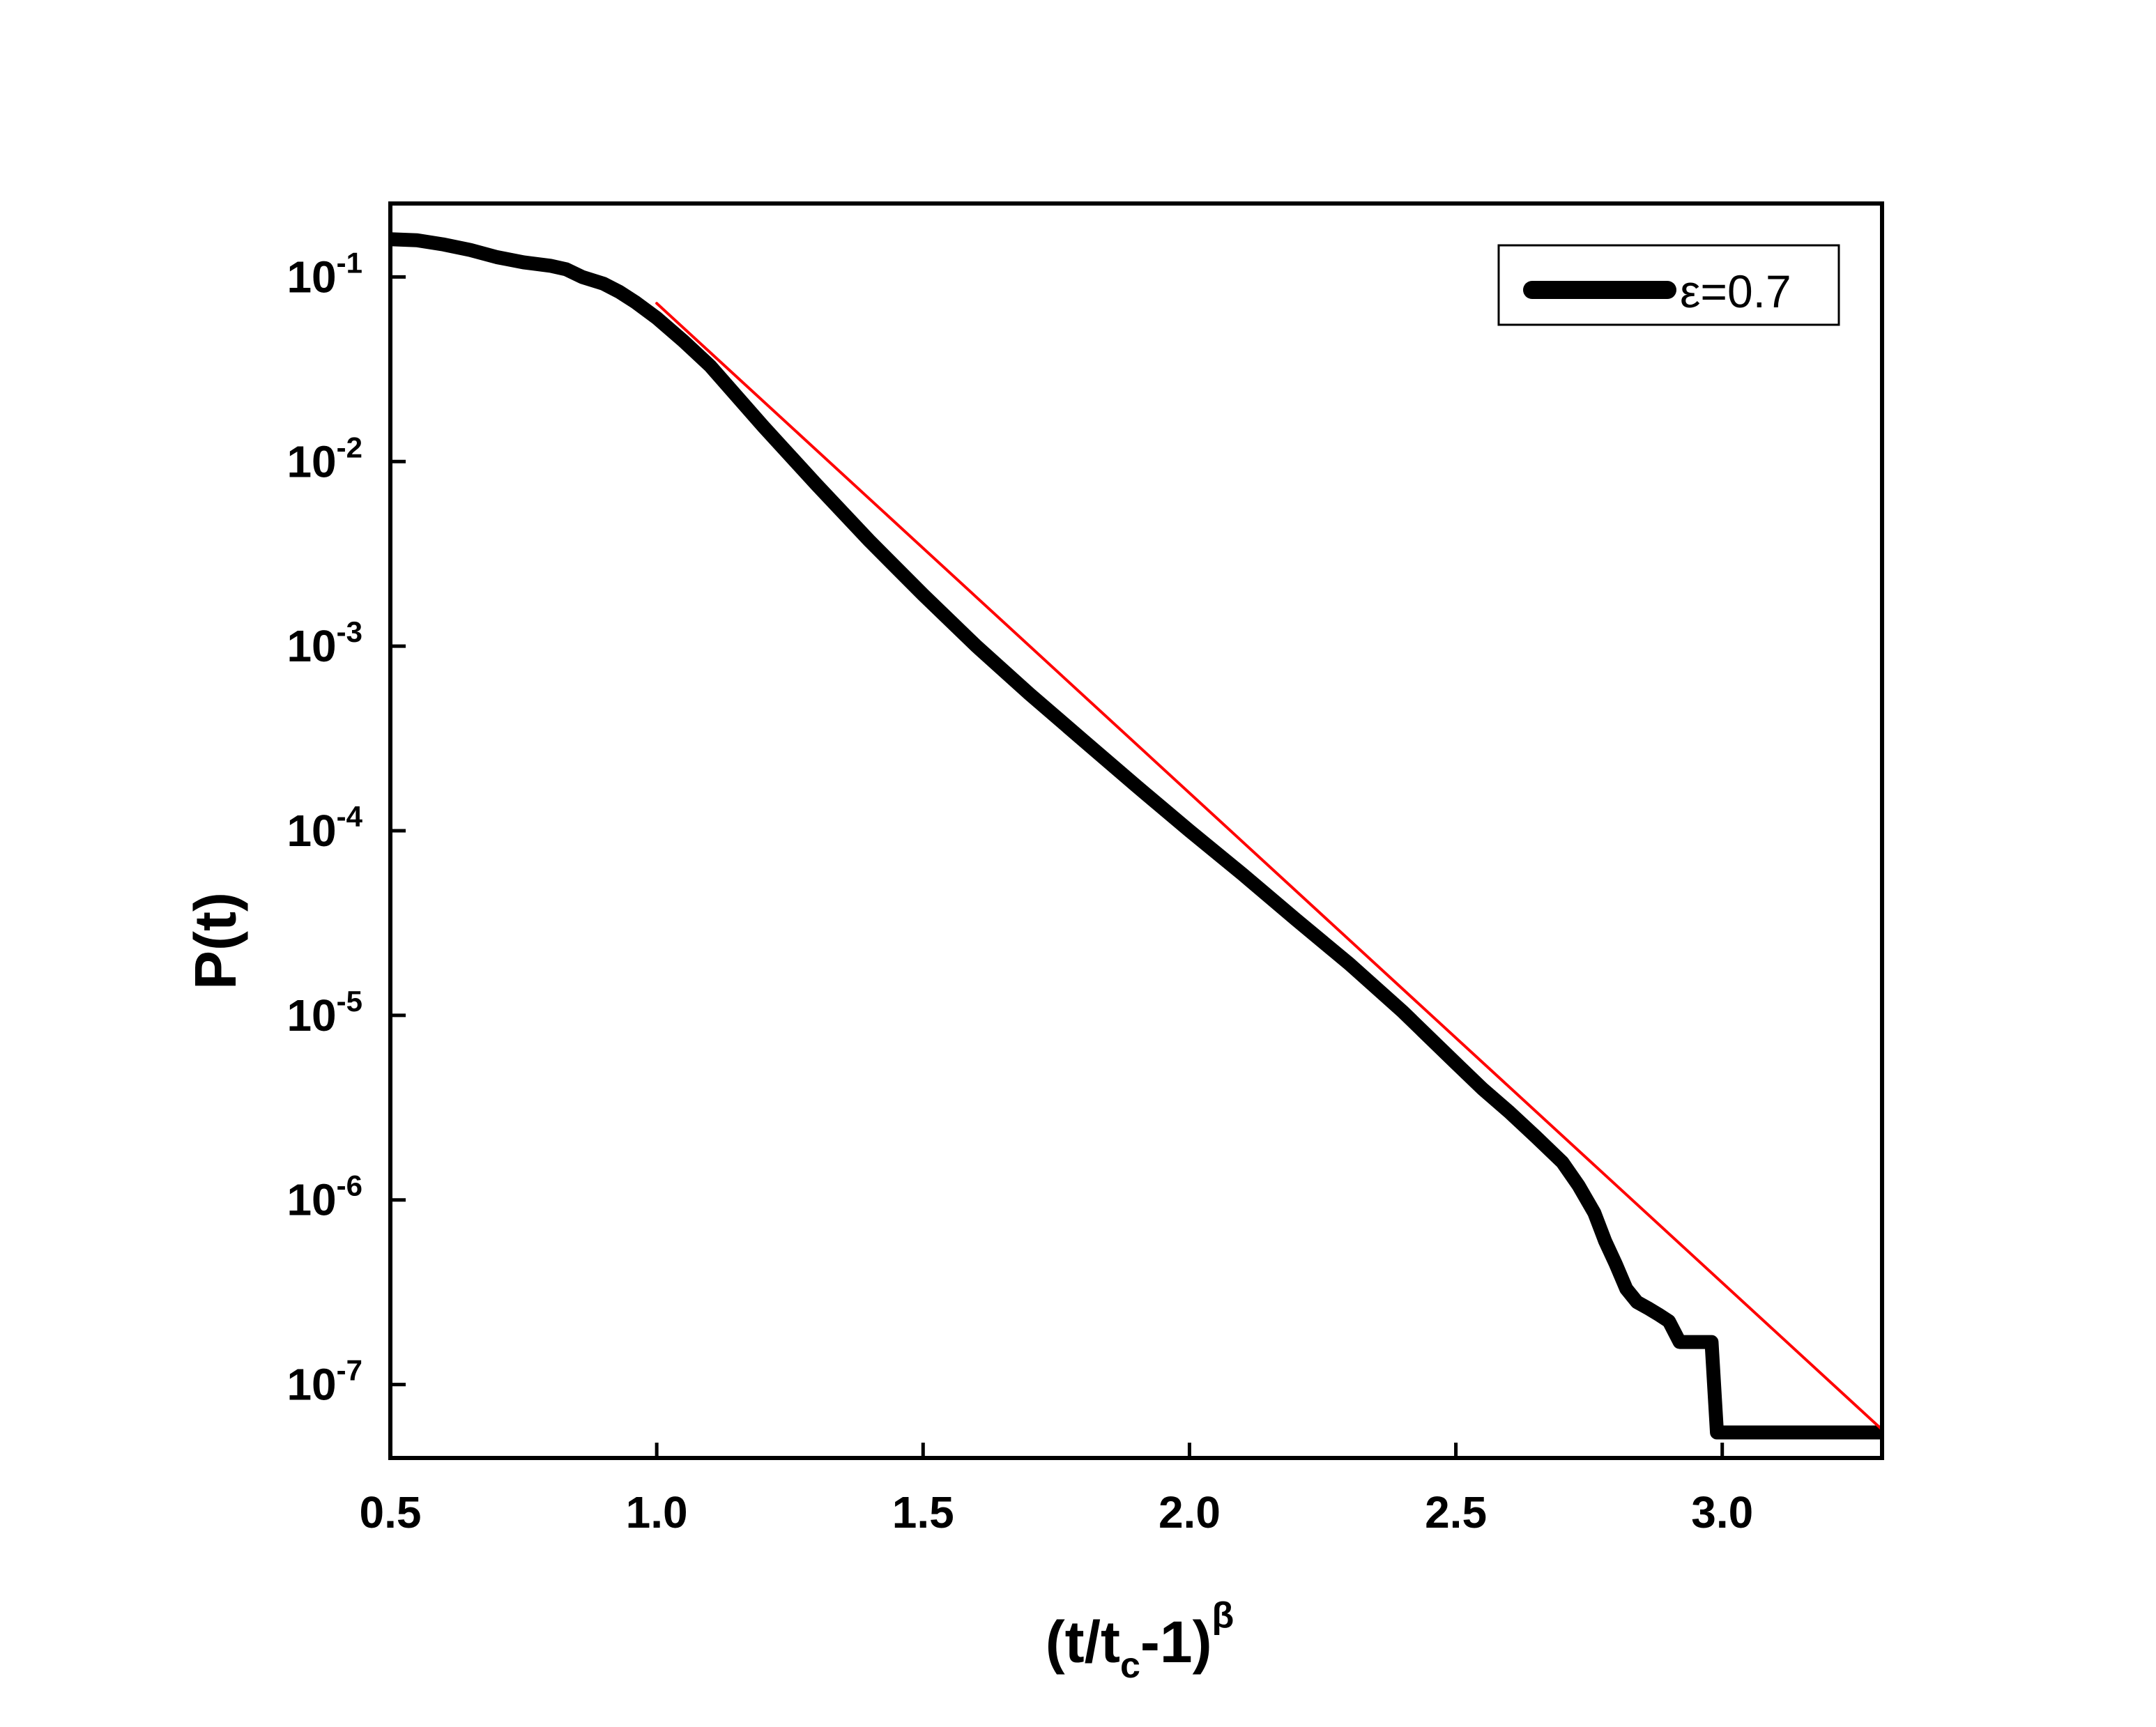  Describe the element at coordinates (349, 447) in the screenshot. I see `y-tick-exponent: -2` at that location.